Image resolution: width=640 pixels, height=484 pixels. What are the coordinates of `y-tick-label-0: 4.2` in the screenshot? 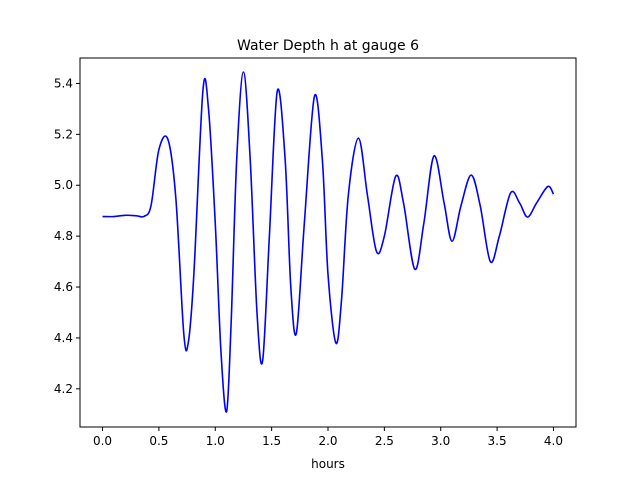 It's located at (63, 389).